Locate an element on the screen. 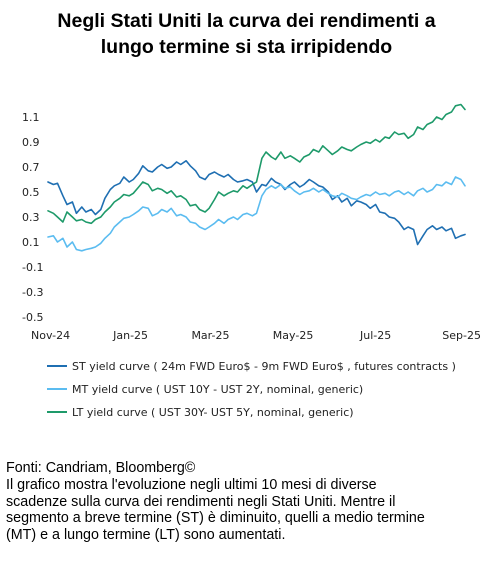  x-tick-label: Mar-25 is located at coordinates (210, 335).